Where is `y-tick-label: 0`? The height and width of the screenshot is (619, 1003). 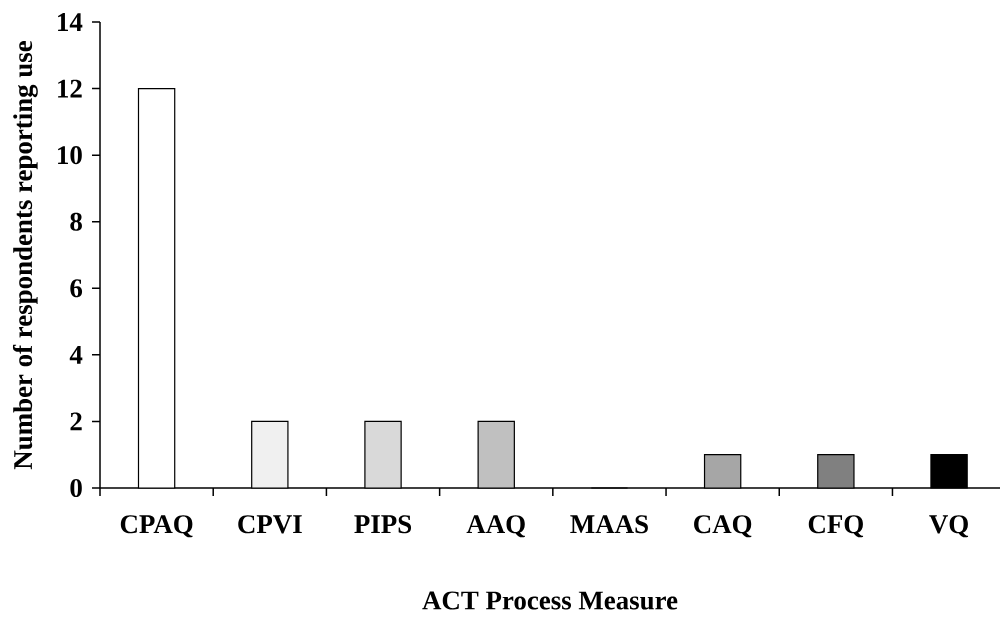 y-tick-label: 0 is located at coordinates (76, 488).